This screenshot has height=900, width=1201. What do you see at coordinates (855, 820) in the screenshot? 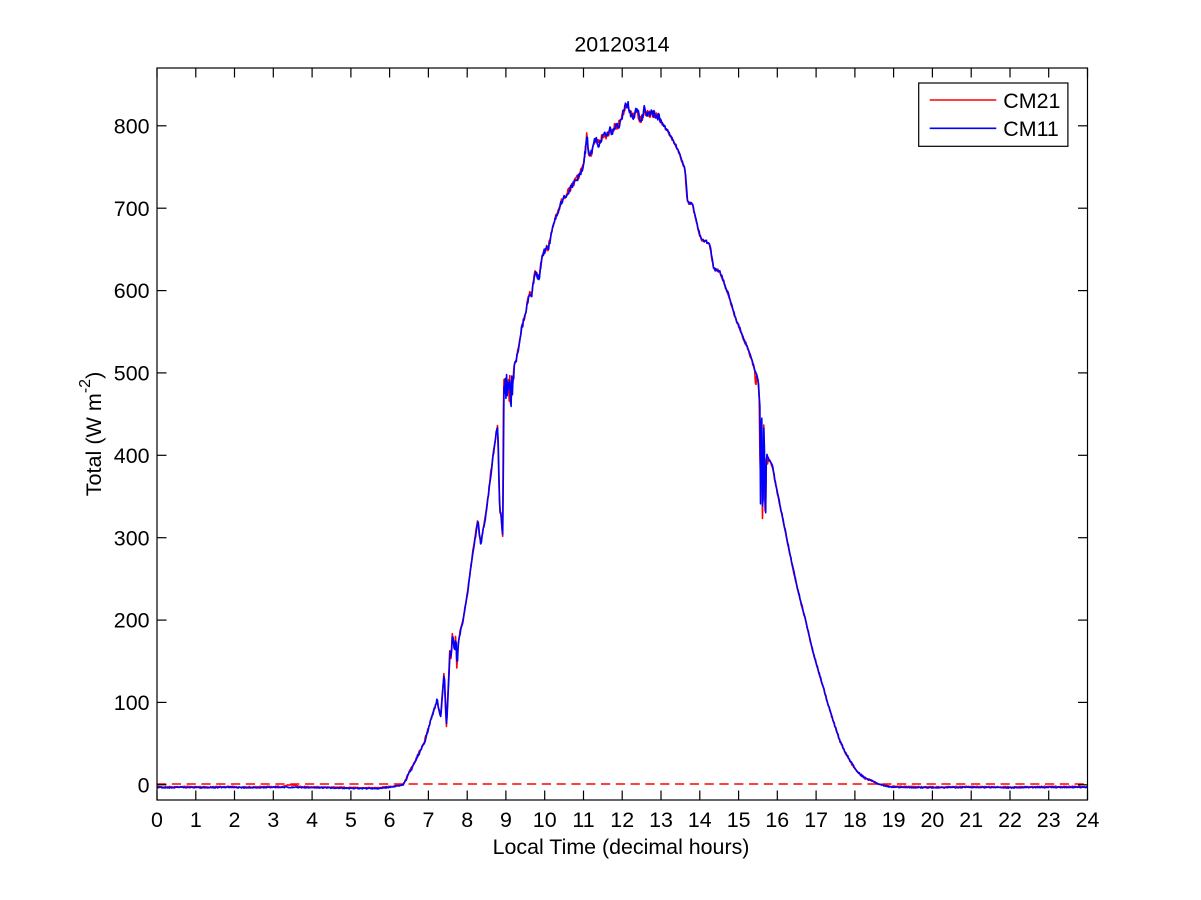
I see `svg-text: 18` at bounding box center [855, 820].